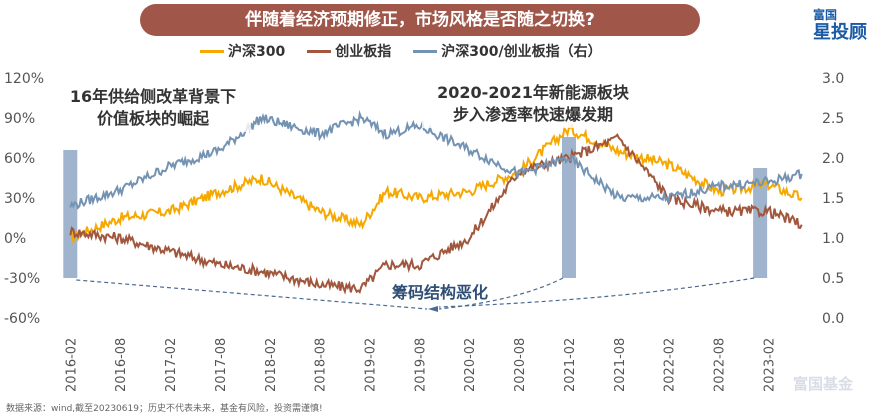 The height and width of the screenshot is (416, 875). I want to click on legend-ratio: 沪深300/创业板指（右）, so click(507, 51).